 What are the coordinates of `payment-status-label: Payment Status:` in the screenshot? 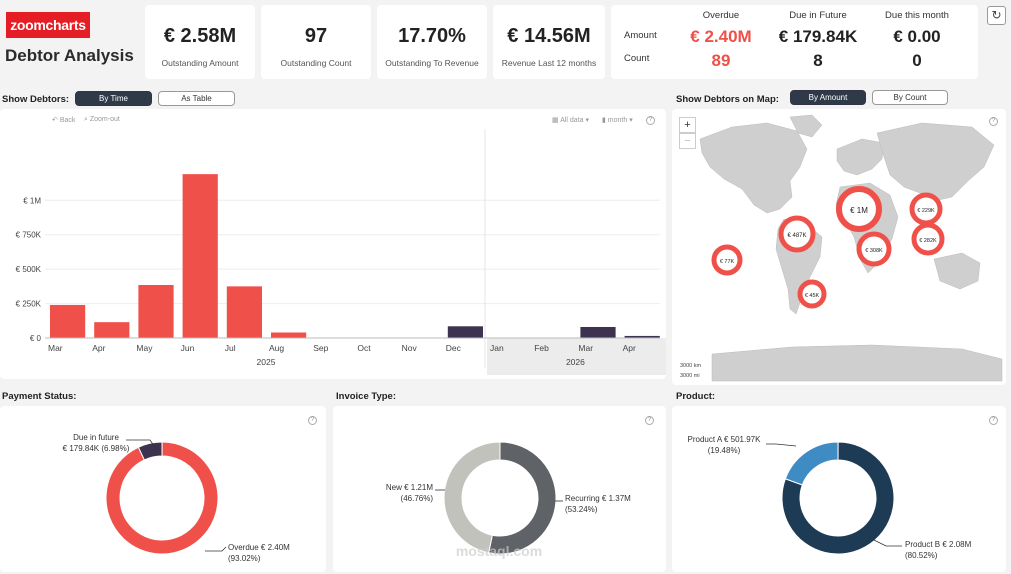 It's located at (39, 396).